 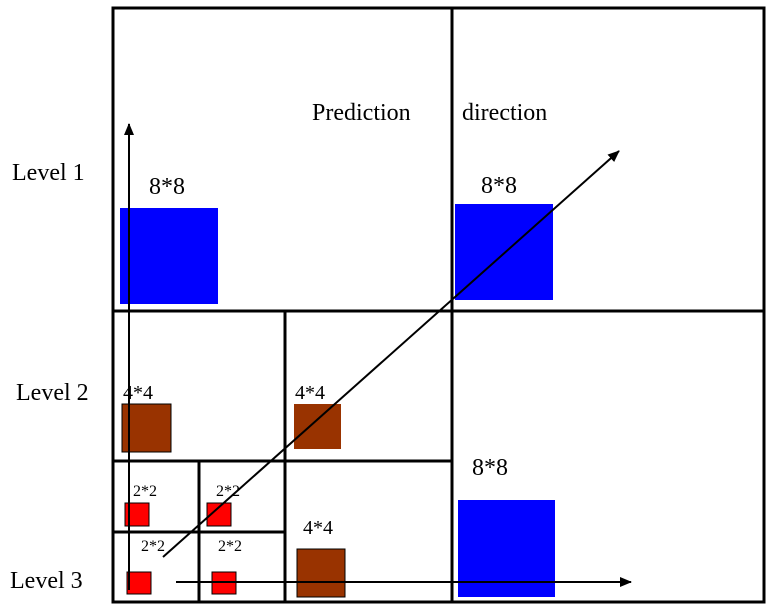 I want to click on block-8x8-level1-right, so click(x=504, y=252).